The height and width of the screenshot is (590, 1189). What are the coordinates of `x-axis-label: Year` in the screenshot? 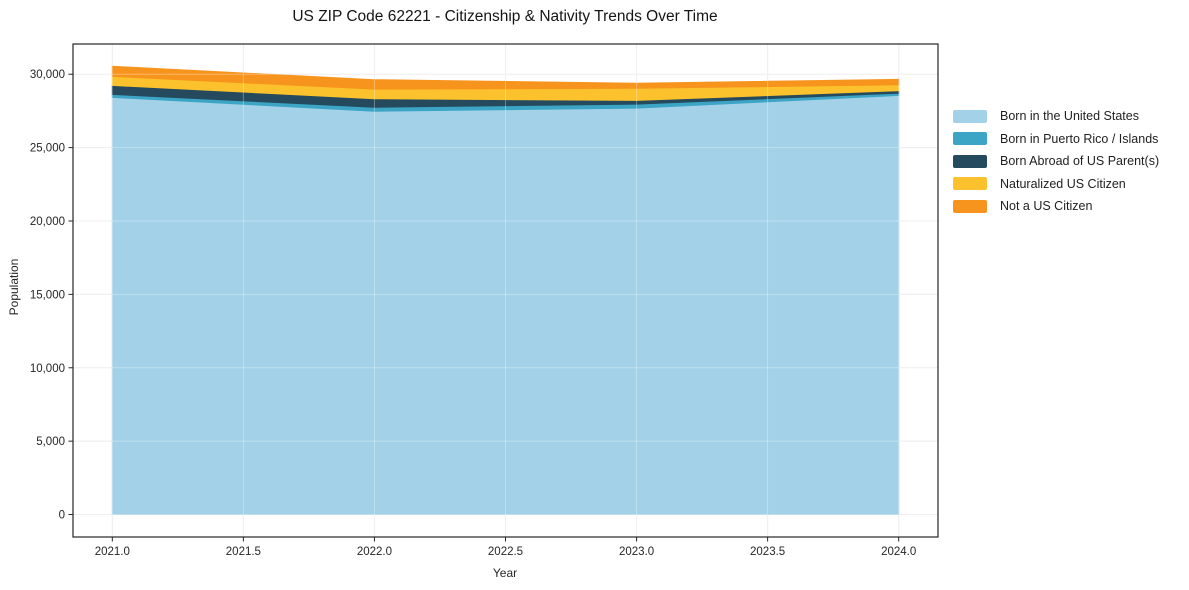 It's located at (505, 573).